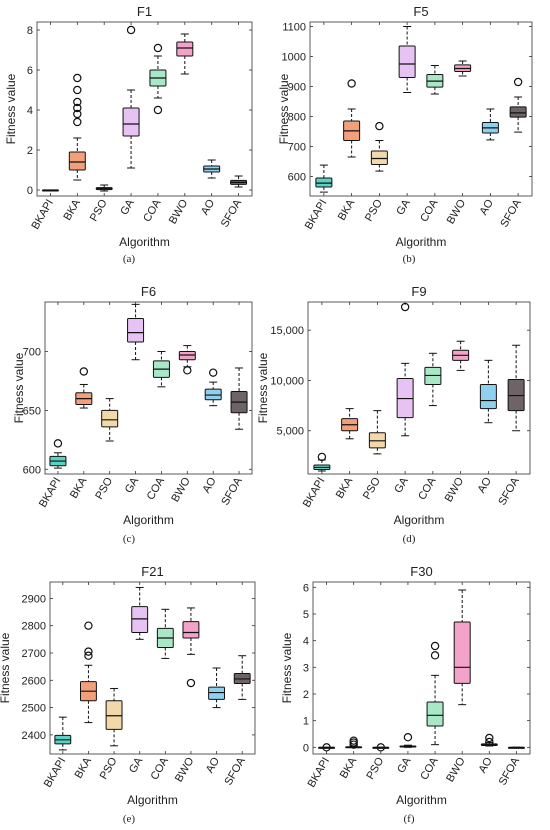 This screenshot has width=550, height=830. What do you see at coordinates (287, 331) in the screenshot?
I see `y-tick-label: 15,000` at bounding box center [287, 331].